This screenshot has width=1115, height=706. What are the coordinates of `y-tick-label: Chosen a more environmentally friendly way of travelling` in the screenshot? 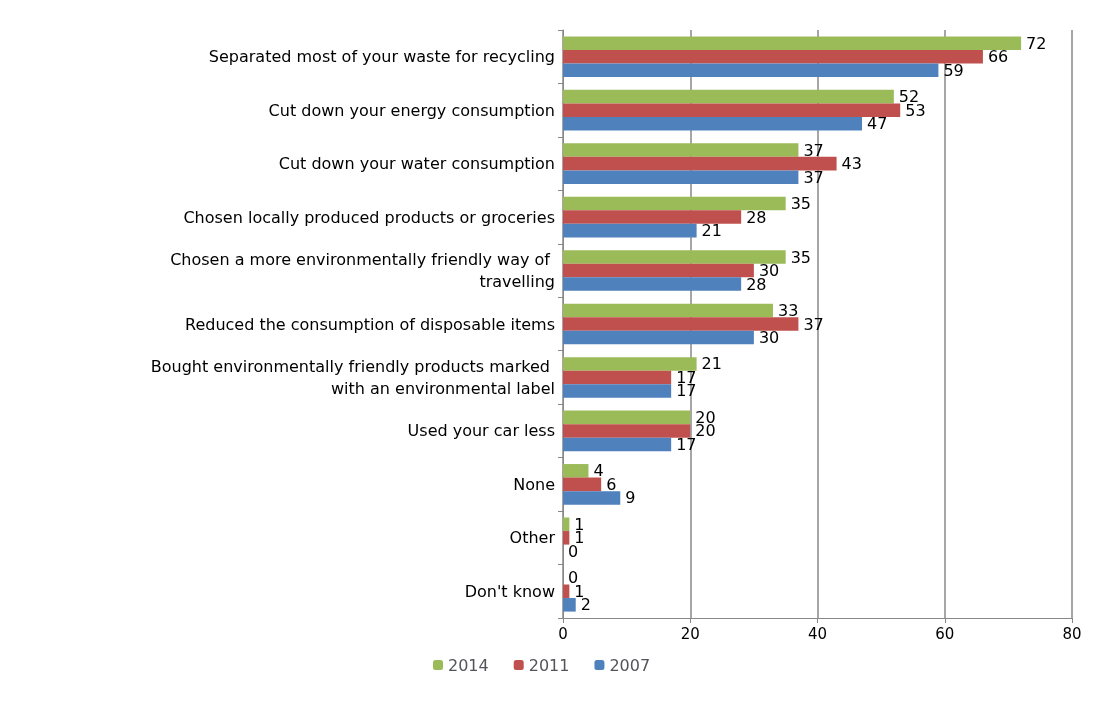 It's located at (362, 271).